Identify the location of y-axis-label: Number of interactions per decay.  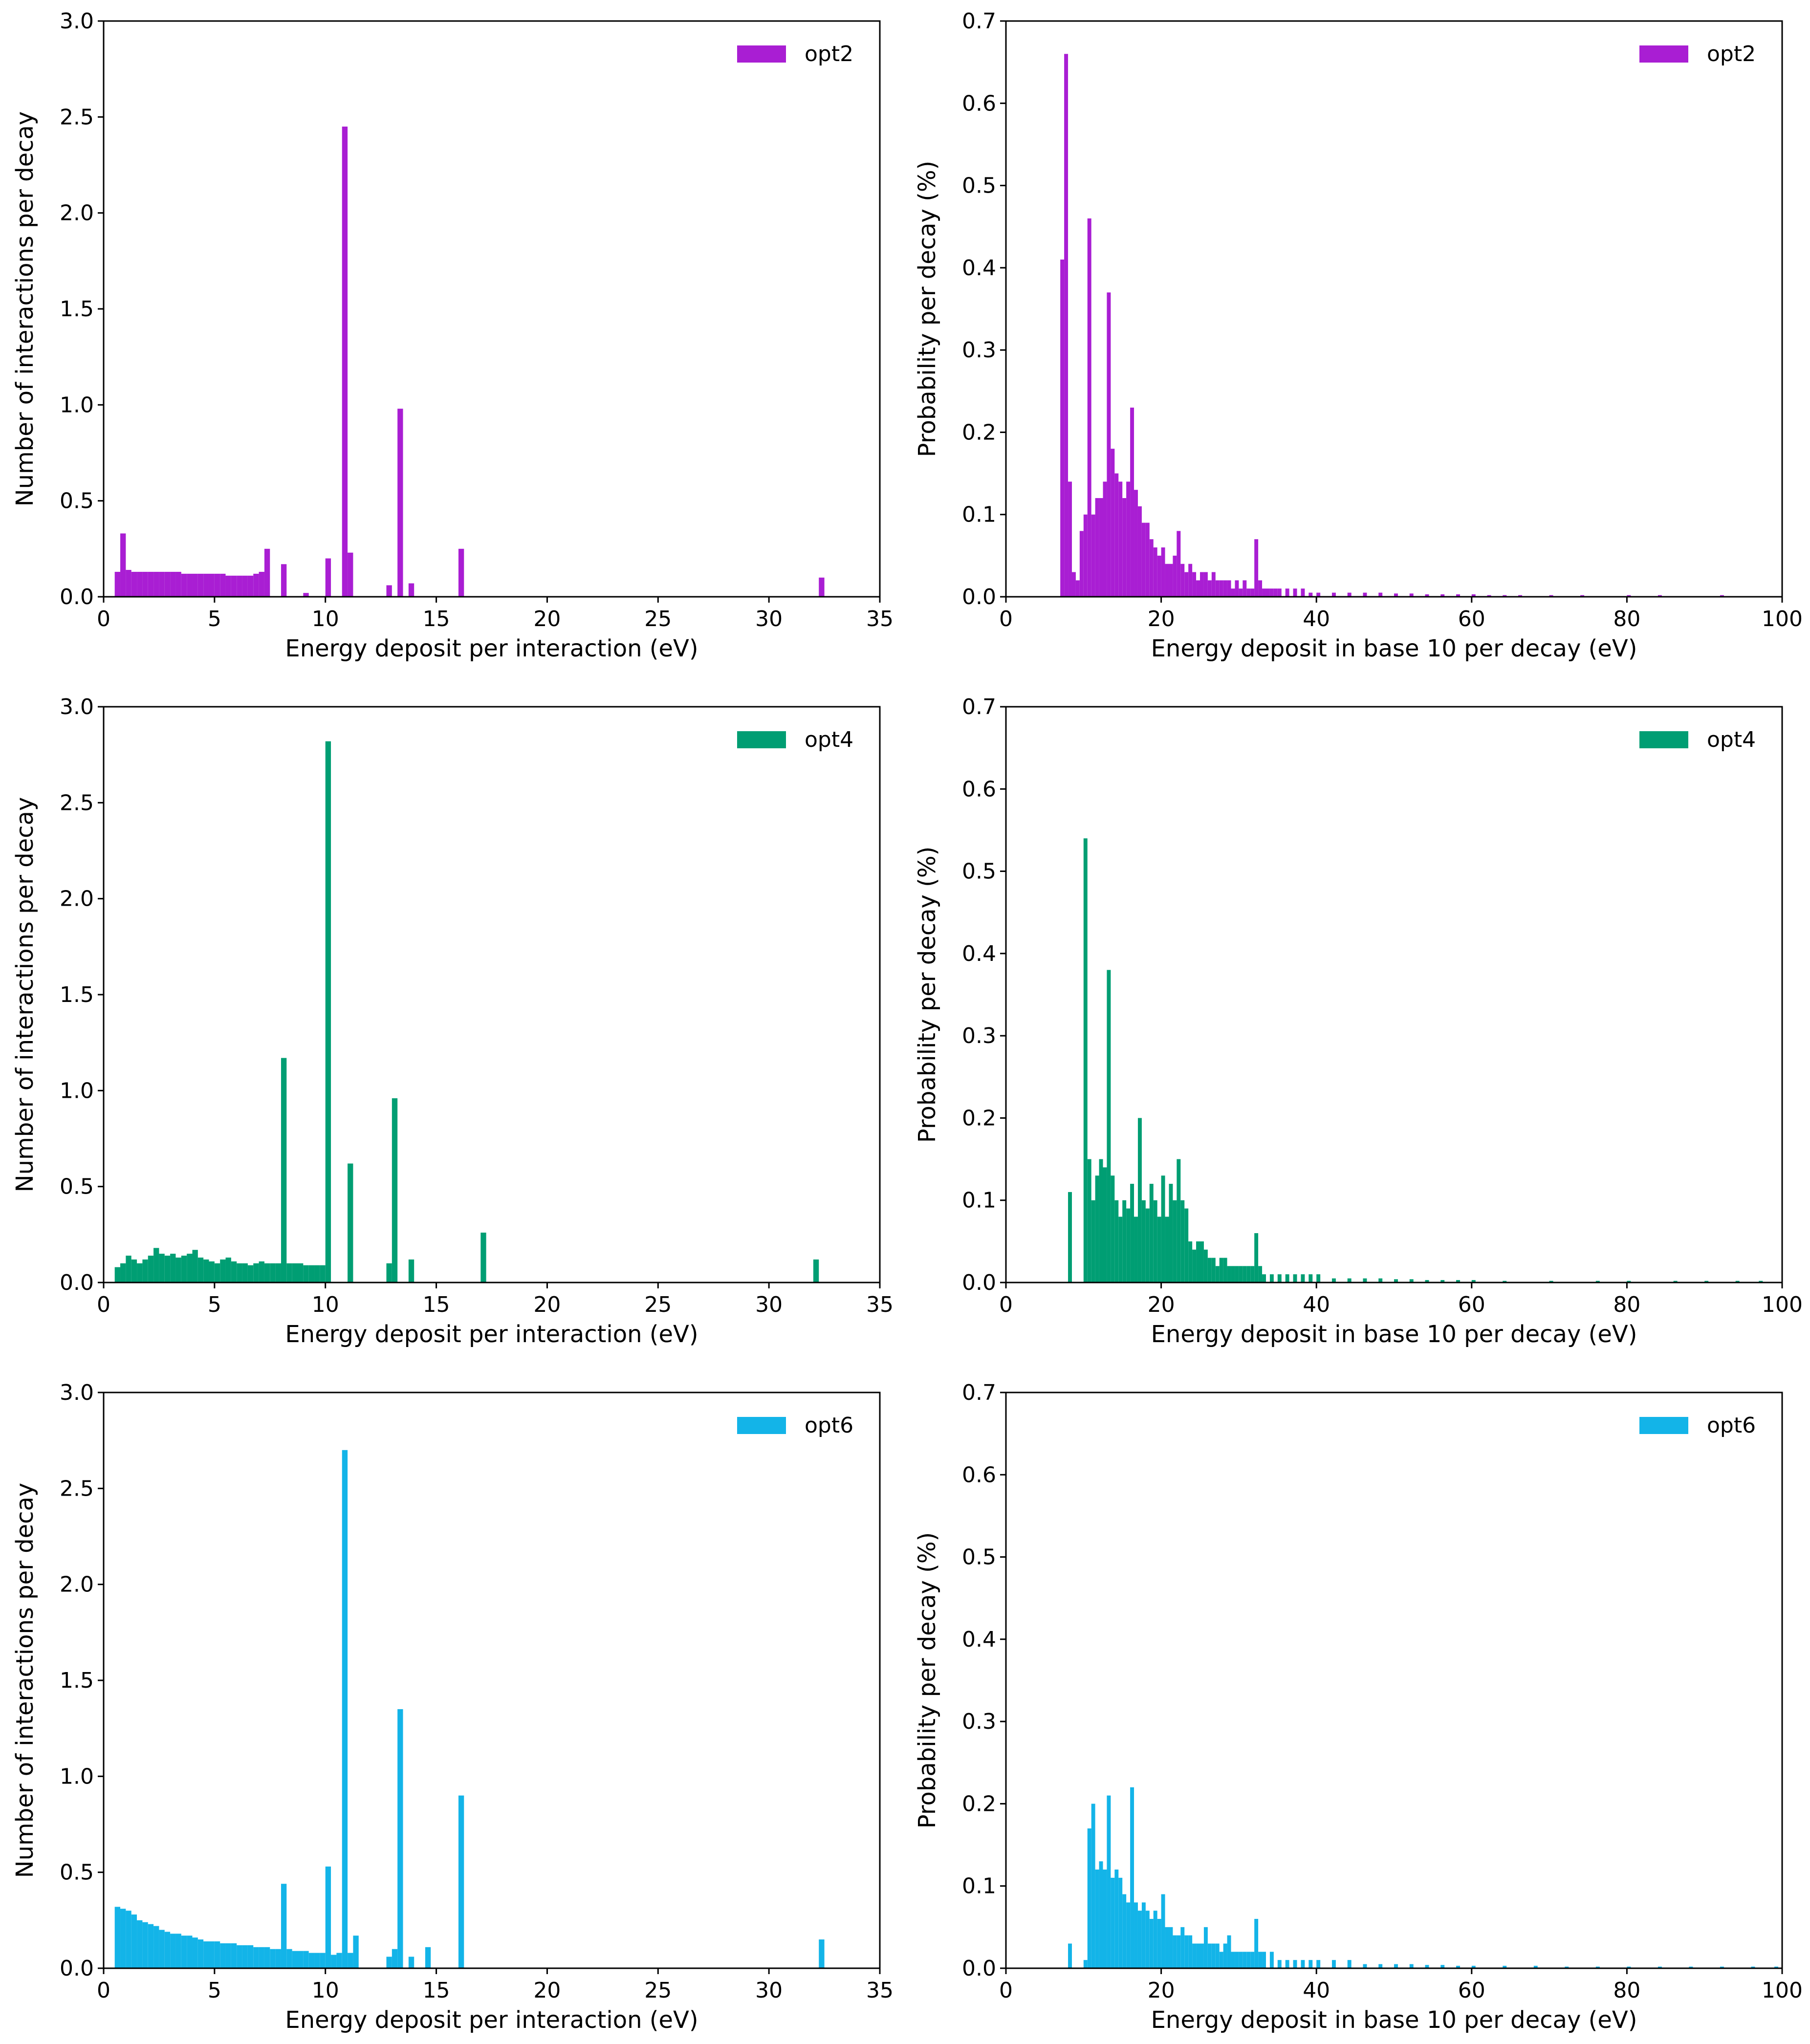
(25, 309).